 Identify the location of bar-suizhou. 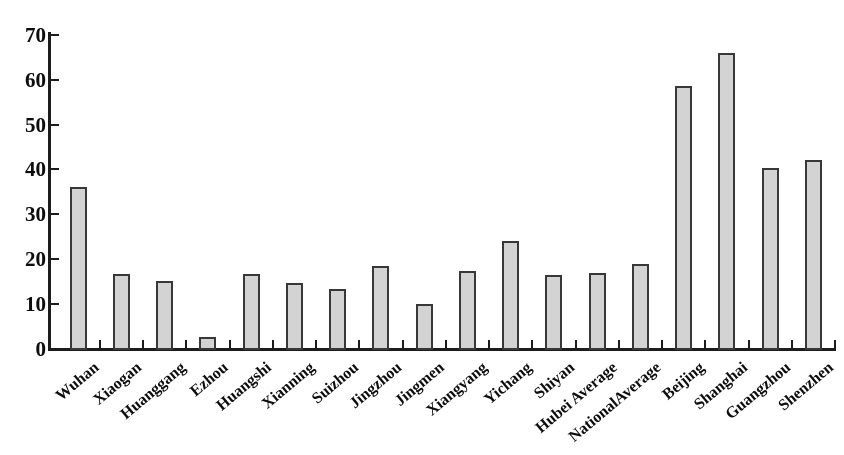
(337, 319).